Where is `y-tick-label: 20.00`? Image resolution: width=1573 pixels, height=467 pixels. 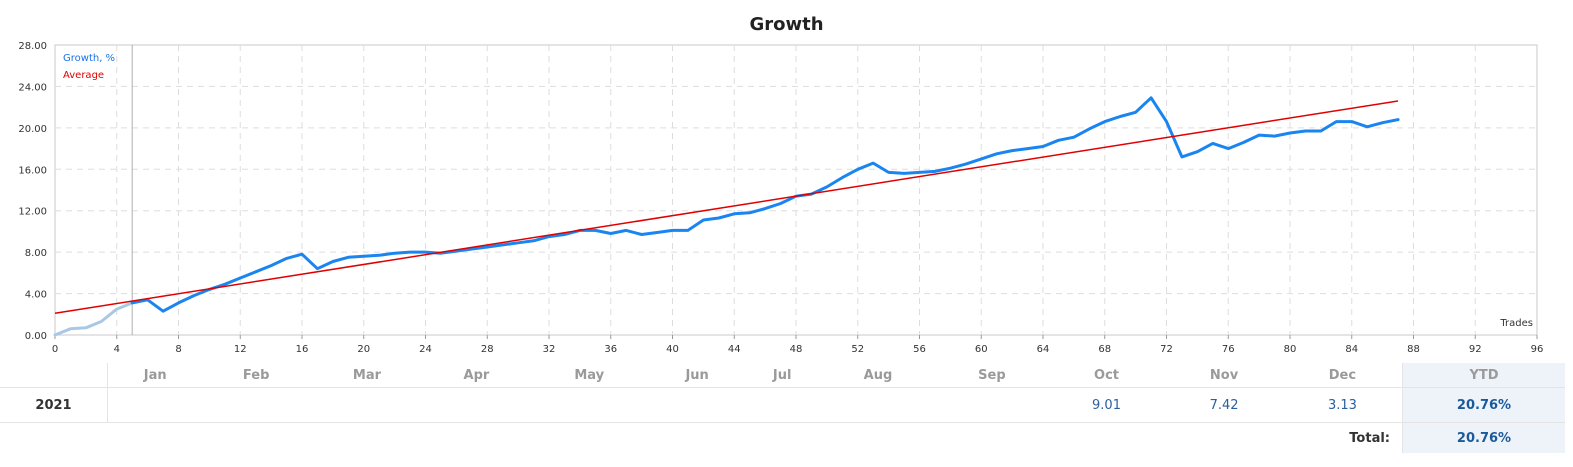
y-tick-label: 20.00 is located at coordinates (32, 129).